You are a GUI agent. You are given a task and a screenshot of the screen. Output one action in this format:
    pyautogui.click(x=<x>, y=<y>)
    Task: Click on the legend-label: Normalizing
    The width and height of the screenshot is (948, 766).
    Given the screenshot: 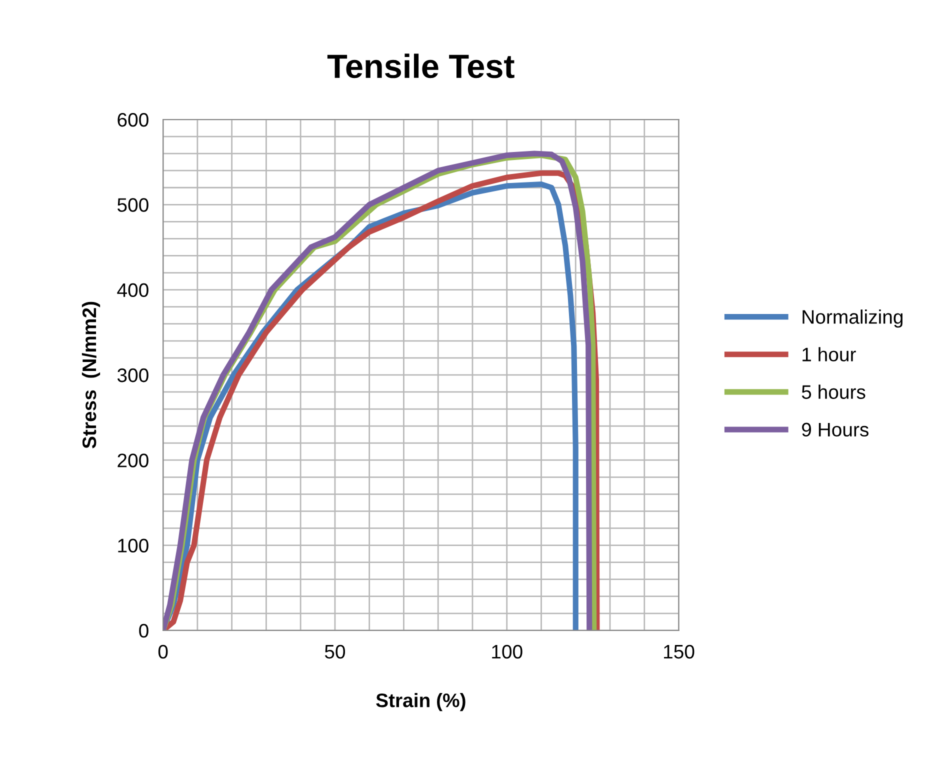 What is the action you would take?
    pyautogui.click(x=852, y=319)
    